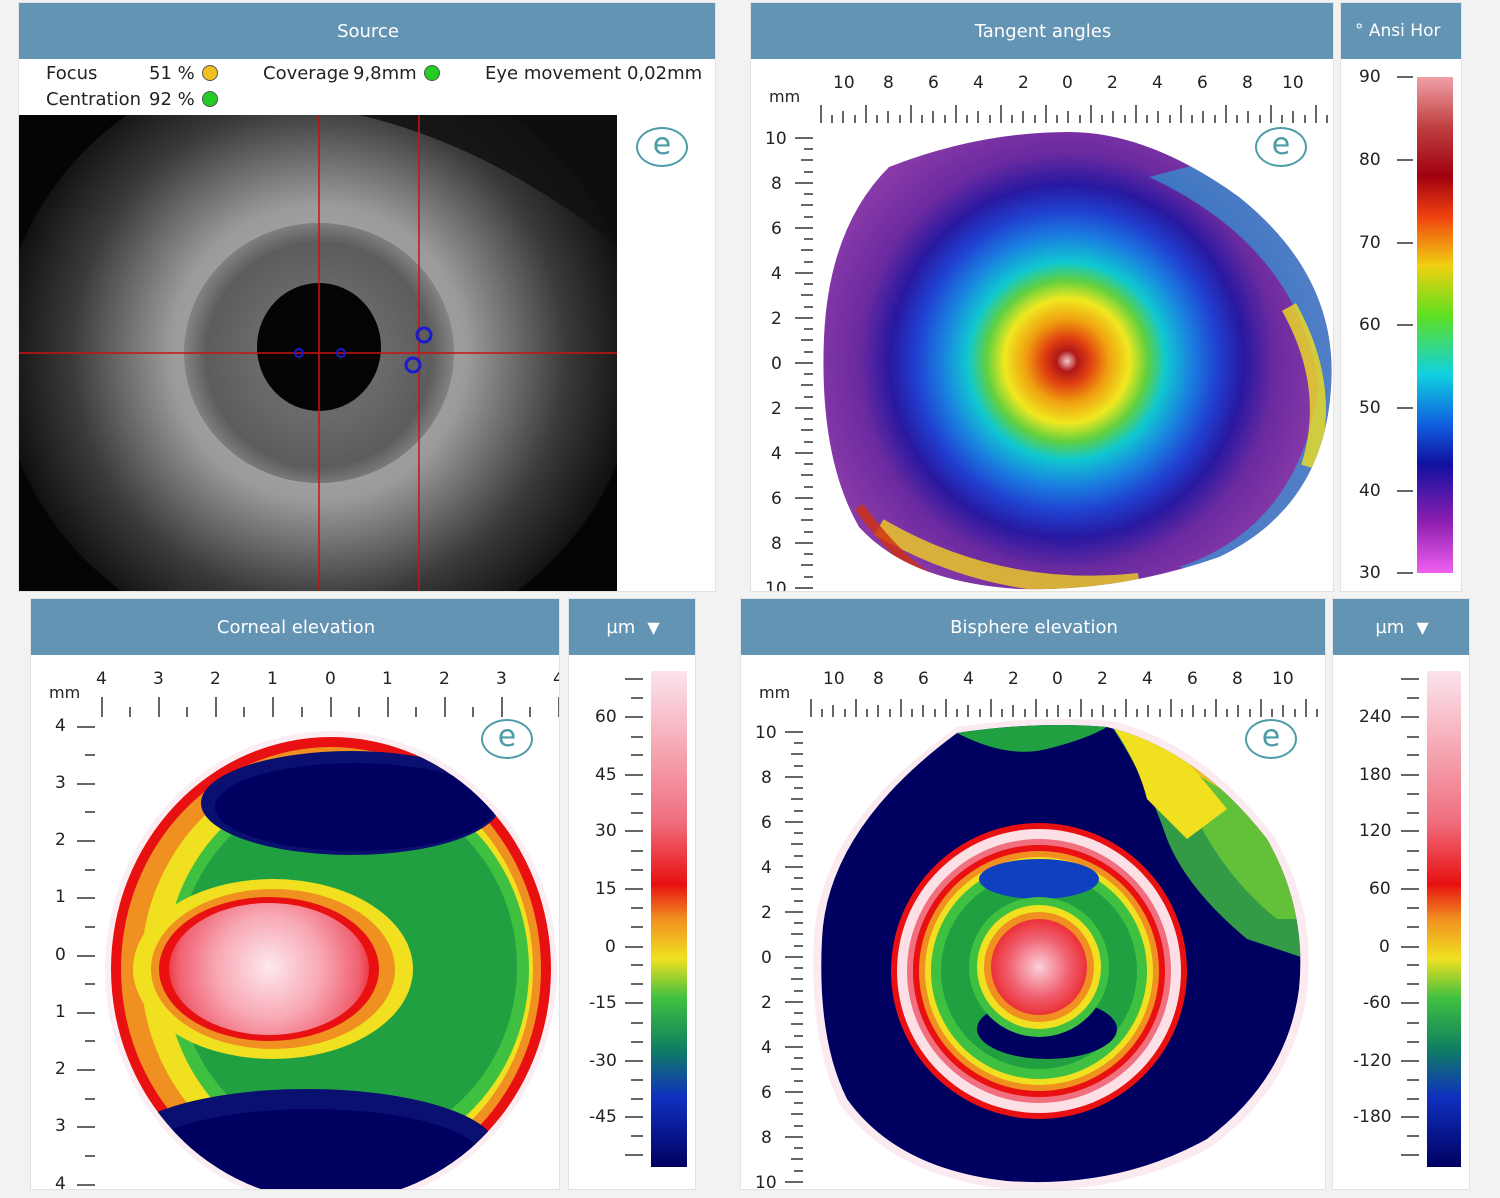  I want to click on corneal-scale-tick: 30, so click(606, 831).